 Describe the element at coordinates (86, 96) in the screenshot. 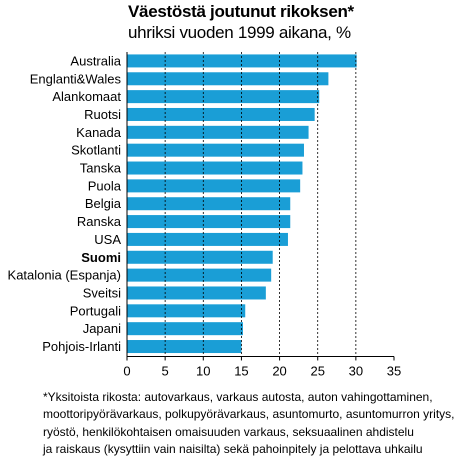

I see `category-label-2: Alankomaat` at that location.